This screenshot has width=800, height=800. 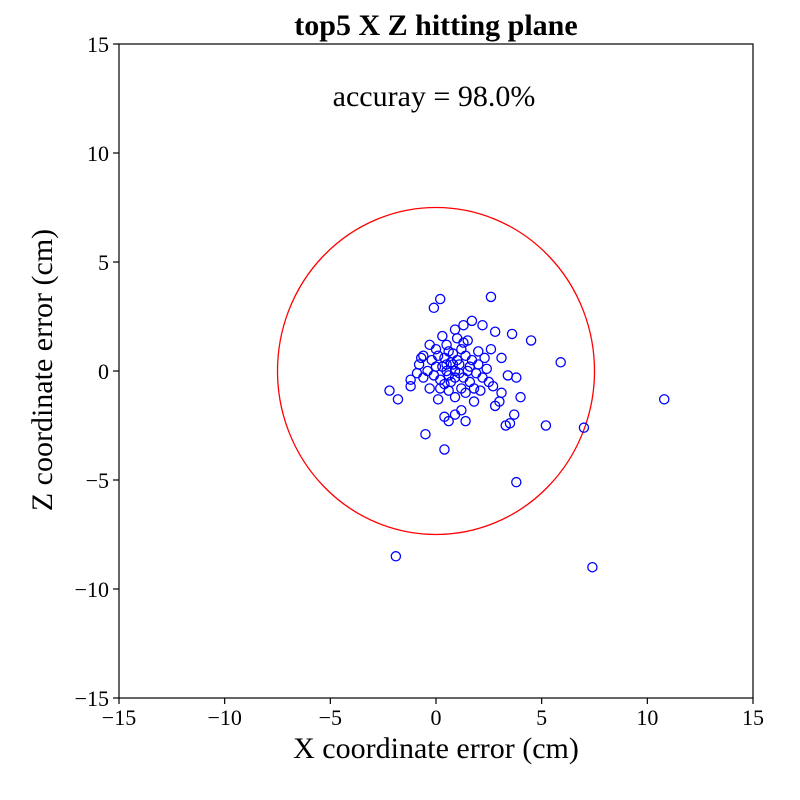 What do you see at coordinates (436, 748) in the screenshot?
I see `x-axis-label: X coordinate error (cm)` at bounding box center [436, 748].